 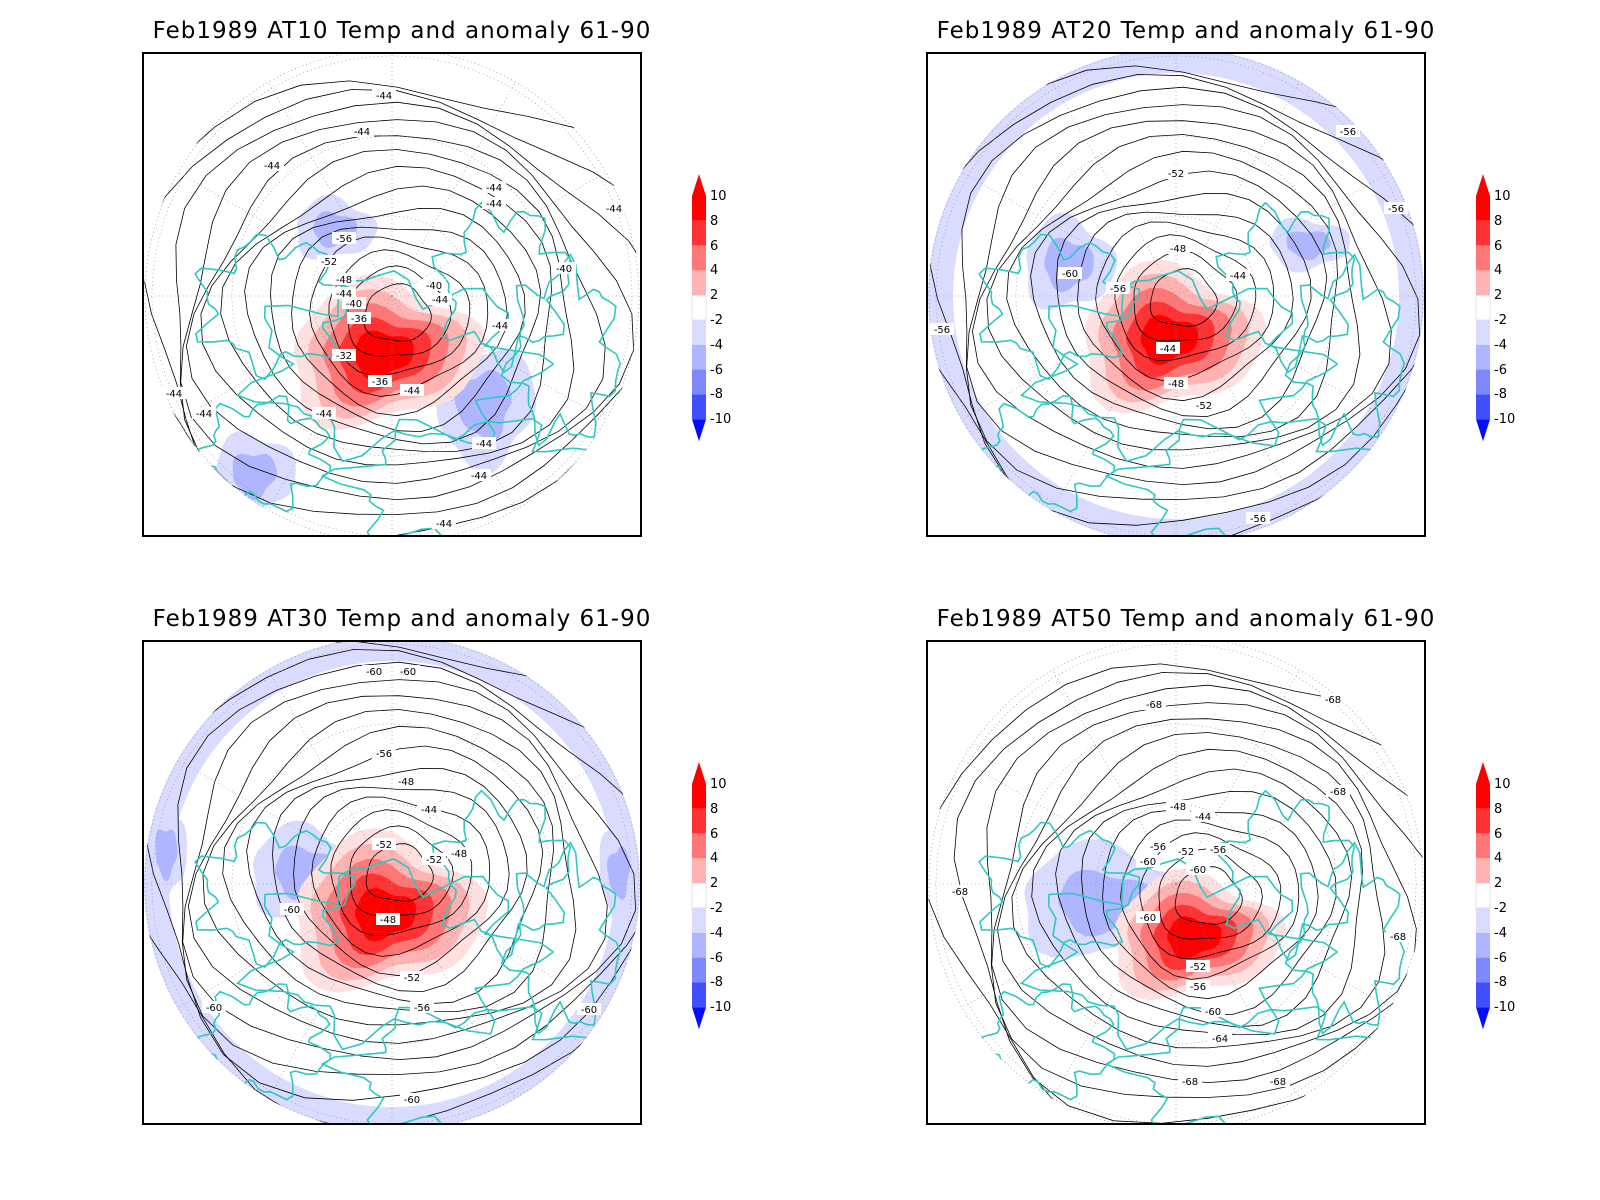 I want to click on polar-map: -56 -52 -60 -56 -56 -48 -44 -44 -48 -52 -56 -56, so click(x=1176, y=294).